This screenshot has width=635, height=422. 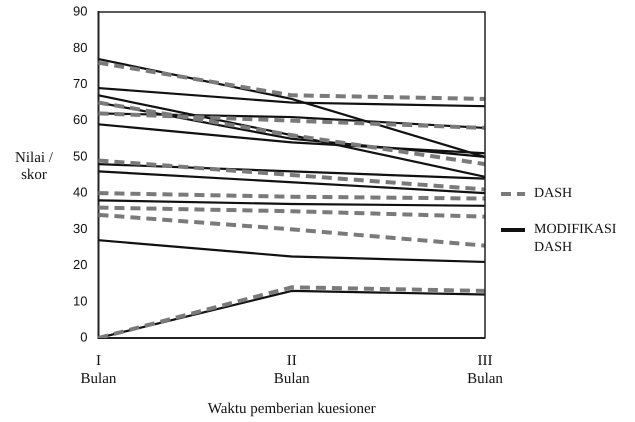 I want to click on y-tick-label: 60, so click(x=80, y=120).